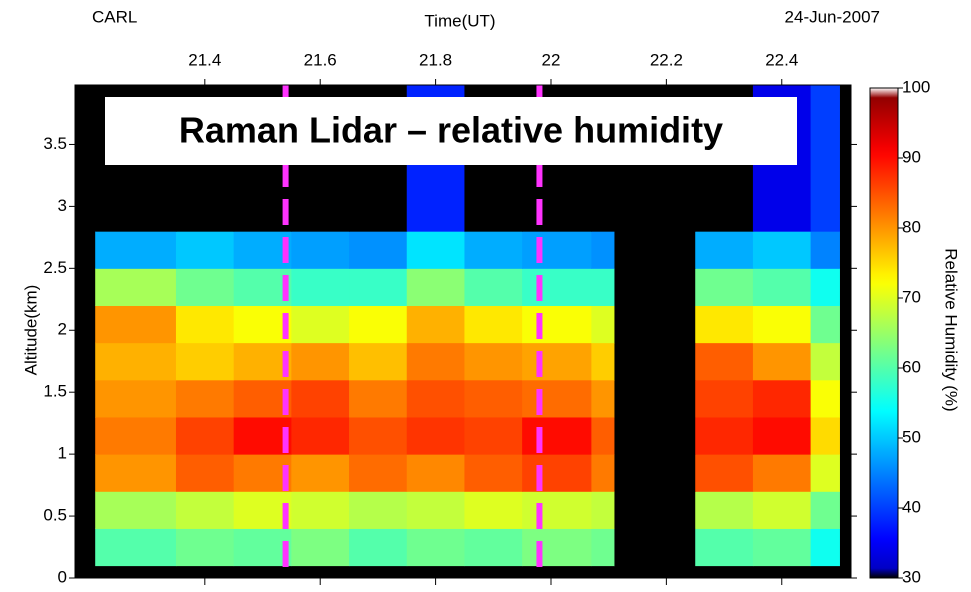  What do you see at coordinates (911, 156) in the screenshot?
I see `colorbar-tick-label: 90` at bounding box center [911, 156].